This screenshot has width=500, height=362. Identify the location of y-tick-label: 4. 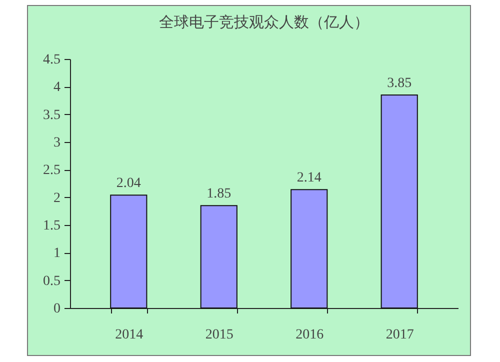
(57, 88).